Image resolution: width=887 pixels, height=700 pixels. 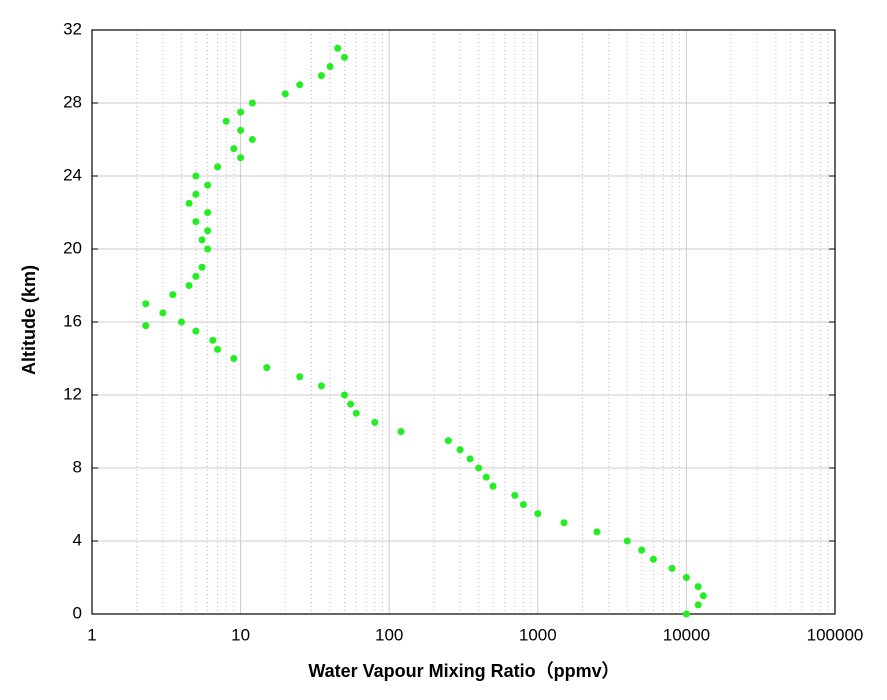 What do you see at coordinates (29, 320) in the screenshot?
I see `y-axis-label: Altitude (km)` at bounding box center [29, 320].